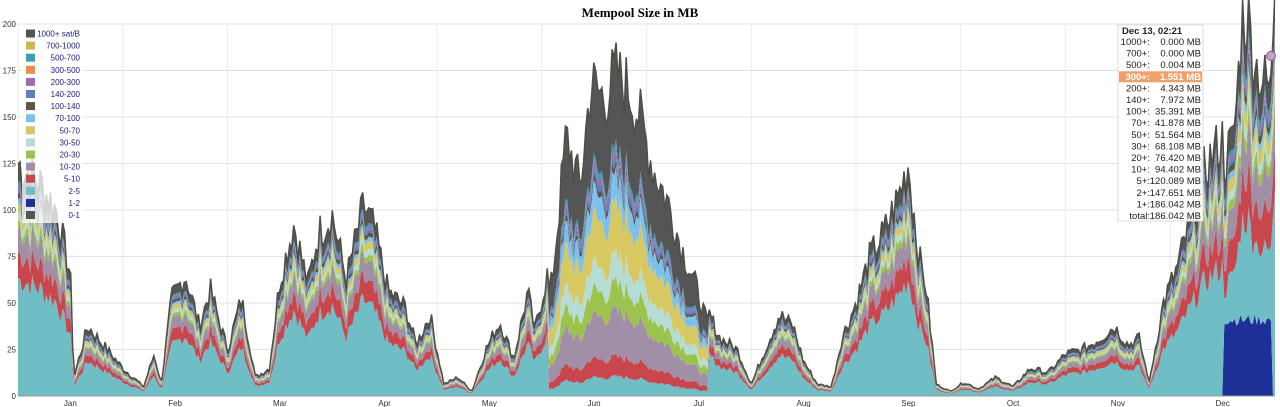 This screenshot has width=1280, height=407. Describe the element at coordinates (72, 179) in the screenshot. I see `legend-label: 5-10` at that location.